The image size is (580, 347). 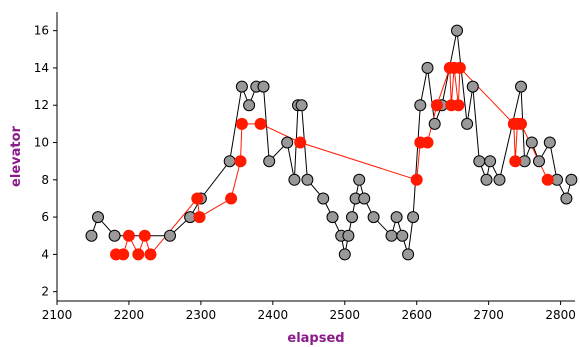 I want to click on x-tick-label: 2600, so click(x=416, y=315).